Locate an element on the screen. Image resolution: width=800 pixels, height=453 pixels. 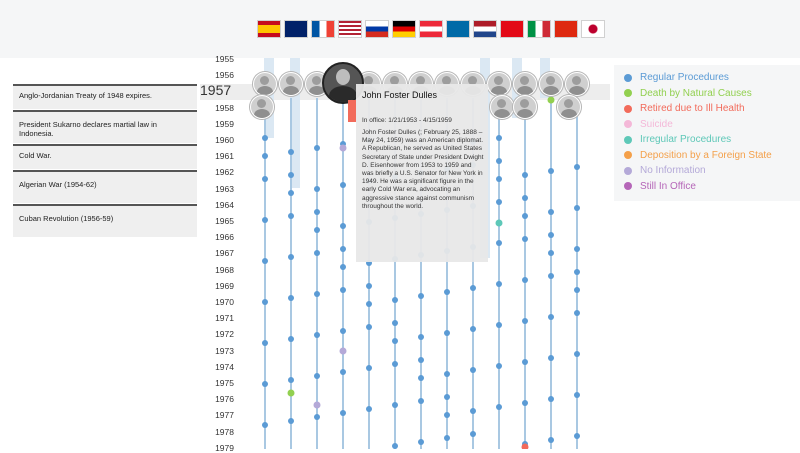
year-tick-label: 1974 is located at coordinates (224, 366).